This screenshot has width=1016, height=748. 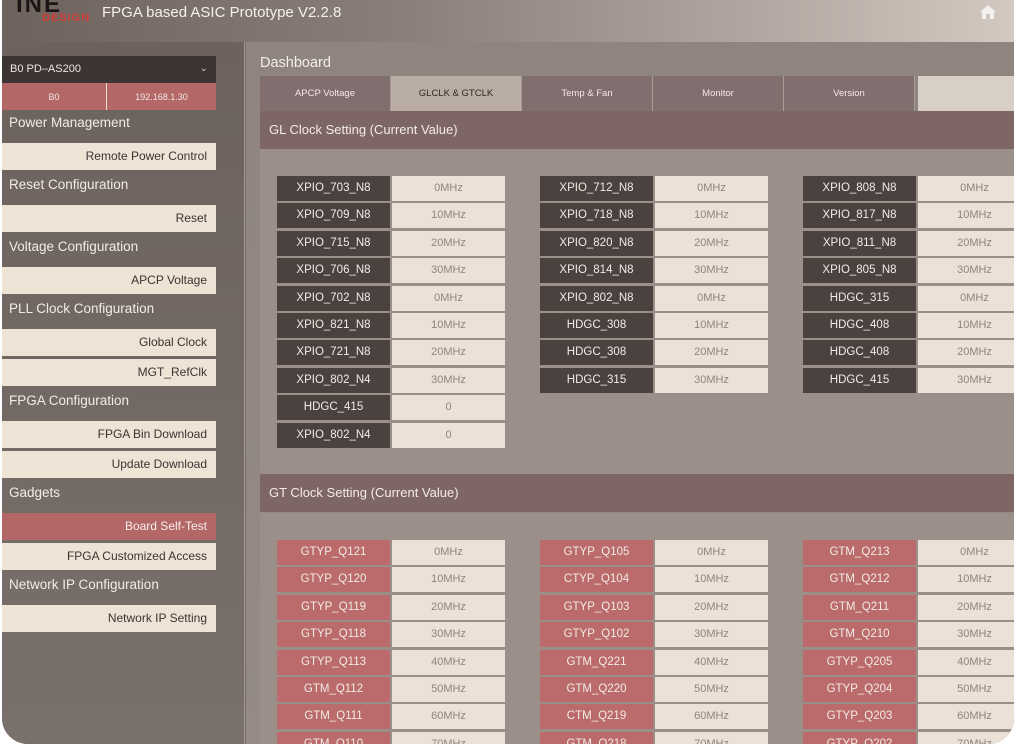 I want to click on gt-clock-name: GTM_Q213, so click(x=859, y=552).